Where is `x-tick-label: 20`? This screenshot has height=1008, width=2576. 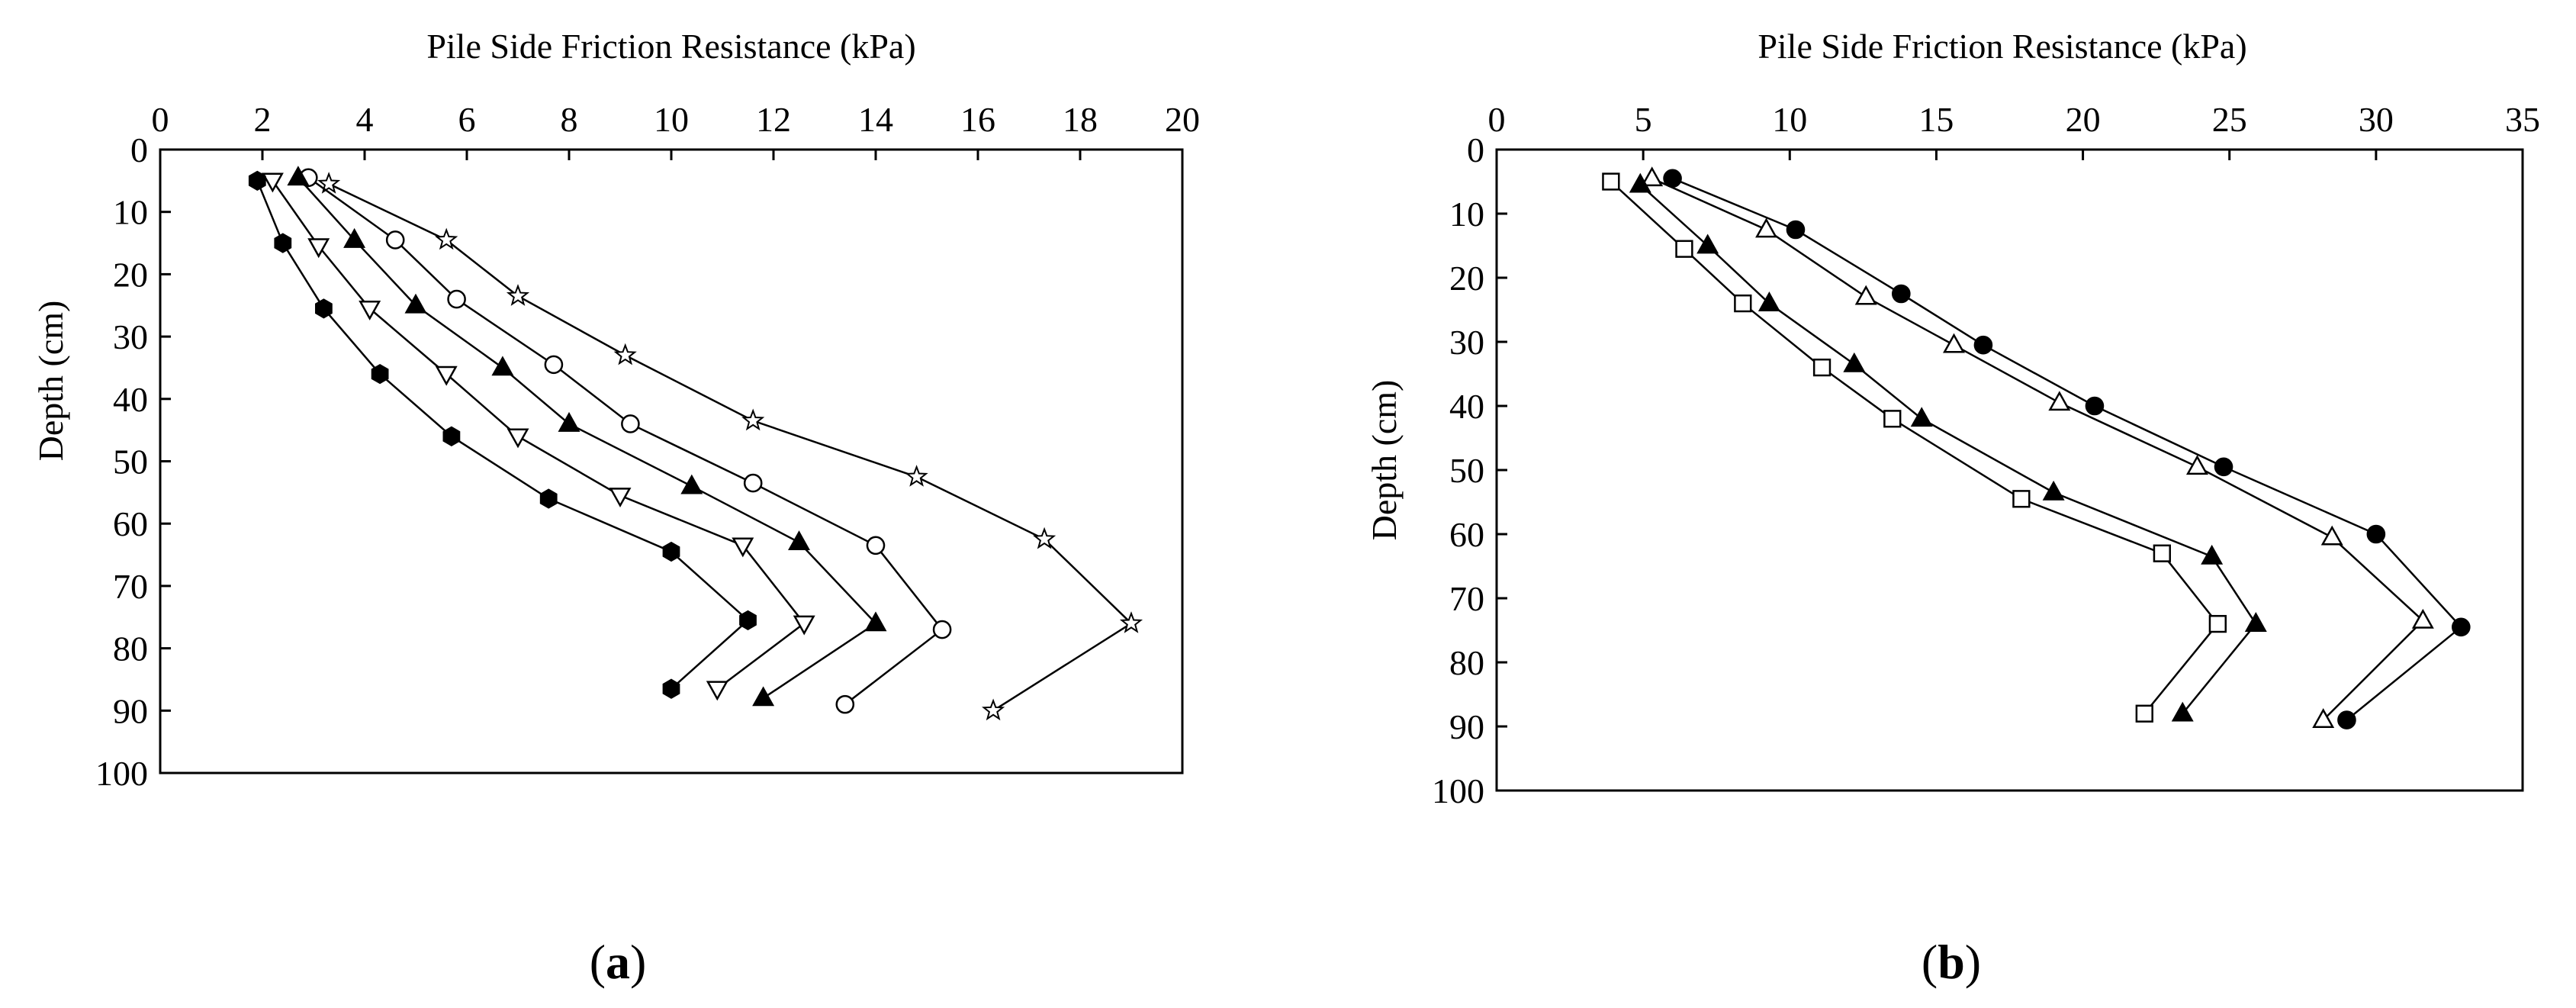 x-tick-label: 20 is located at coordinates (1182, 119).